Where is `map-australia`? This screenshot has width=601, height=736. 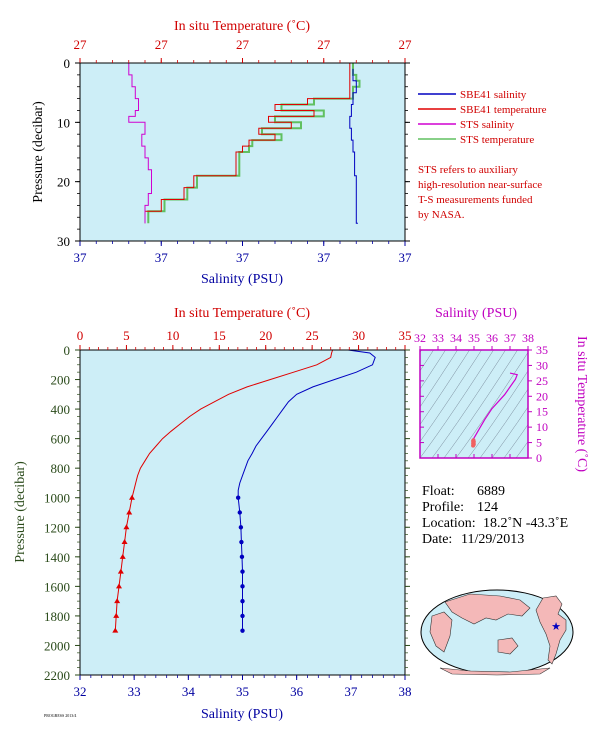 map-australia is located at coordinates (508, 646).